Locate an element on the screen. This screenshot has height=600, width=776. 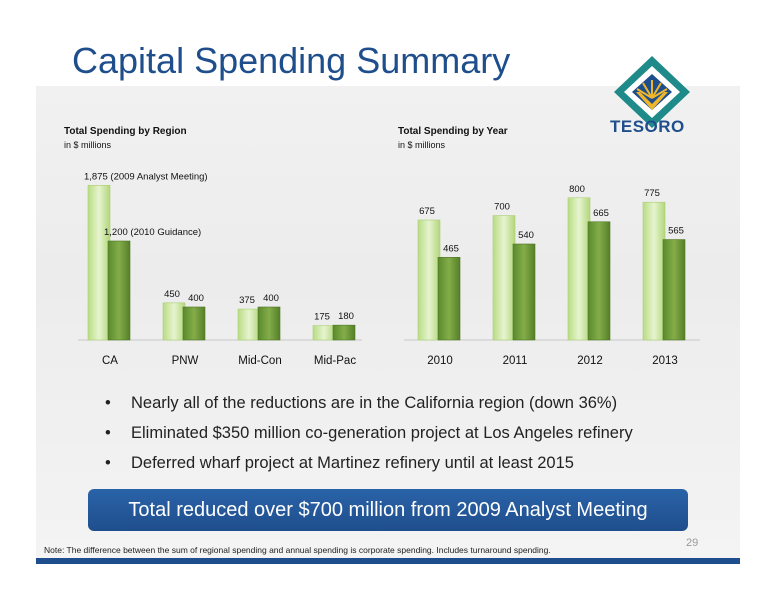
category-label: 2012 is located at coordinates (590, 361).